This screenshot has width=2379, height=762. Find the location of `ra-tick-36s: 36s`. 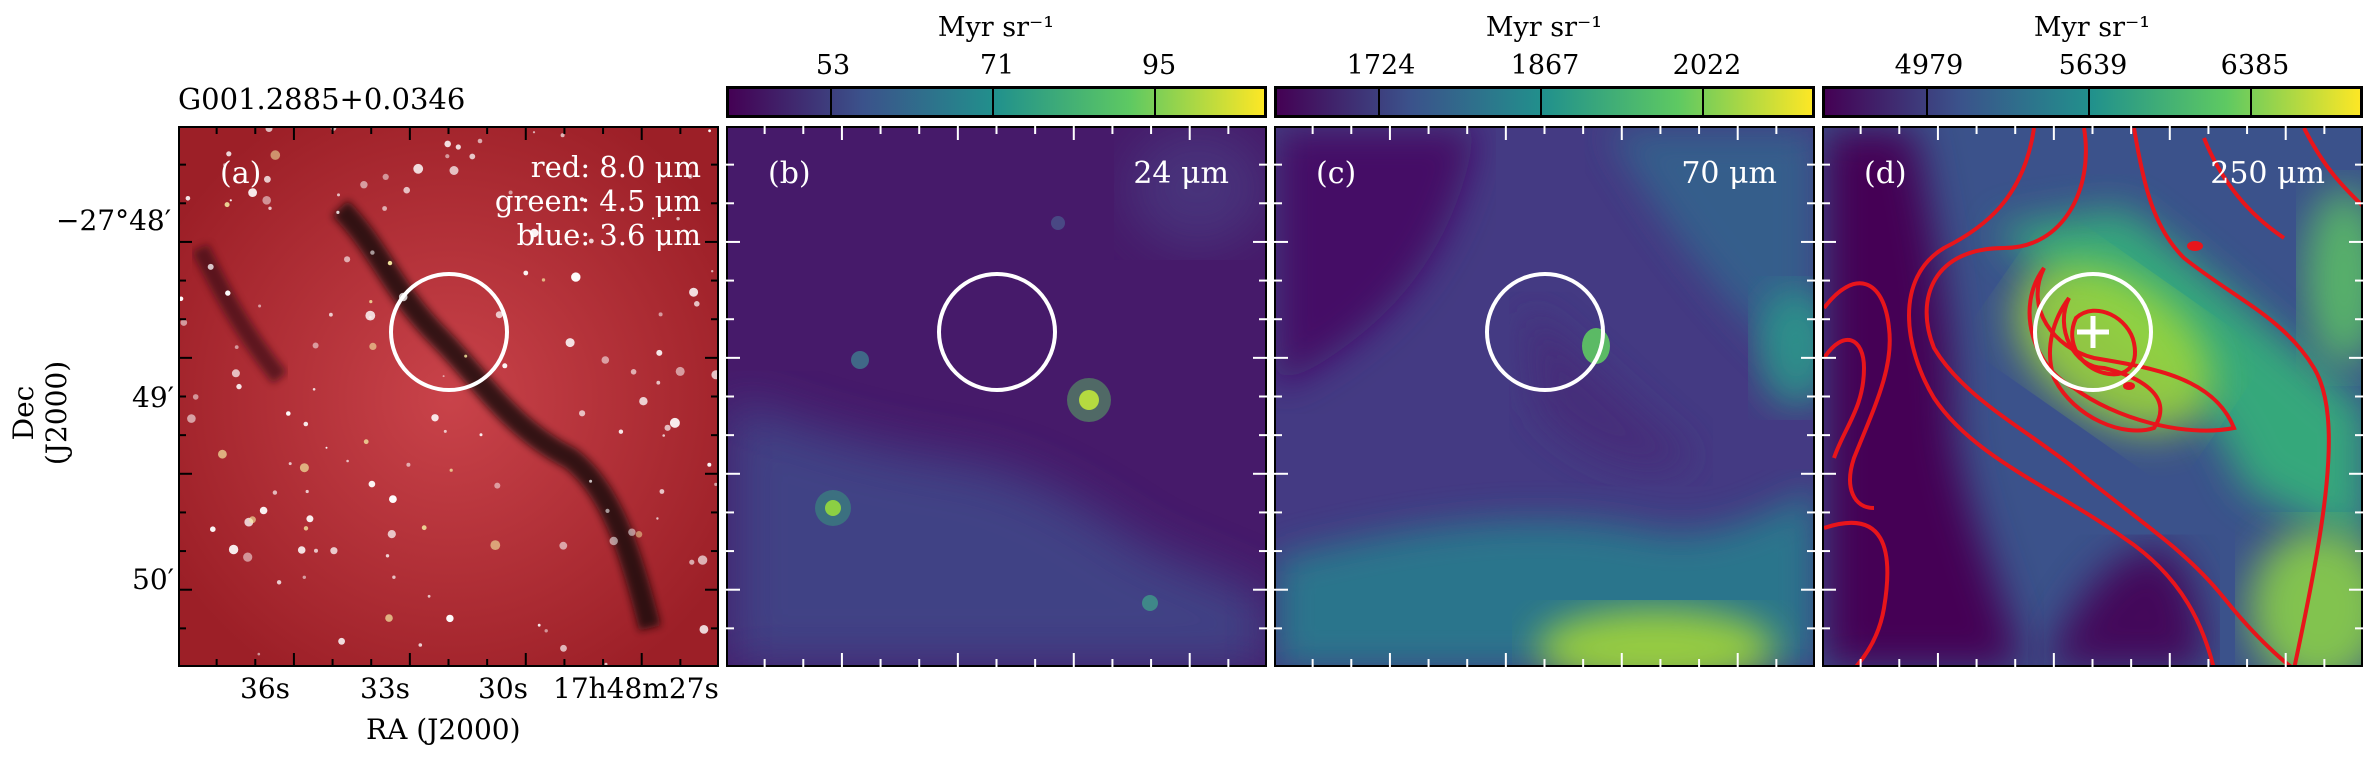

ra-tick-36s: 36s is located at coordinates (265, 688).